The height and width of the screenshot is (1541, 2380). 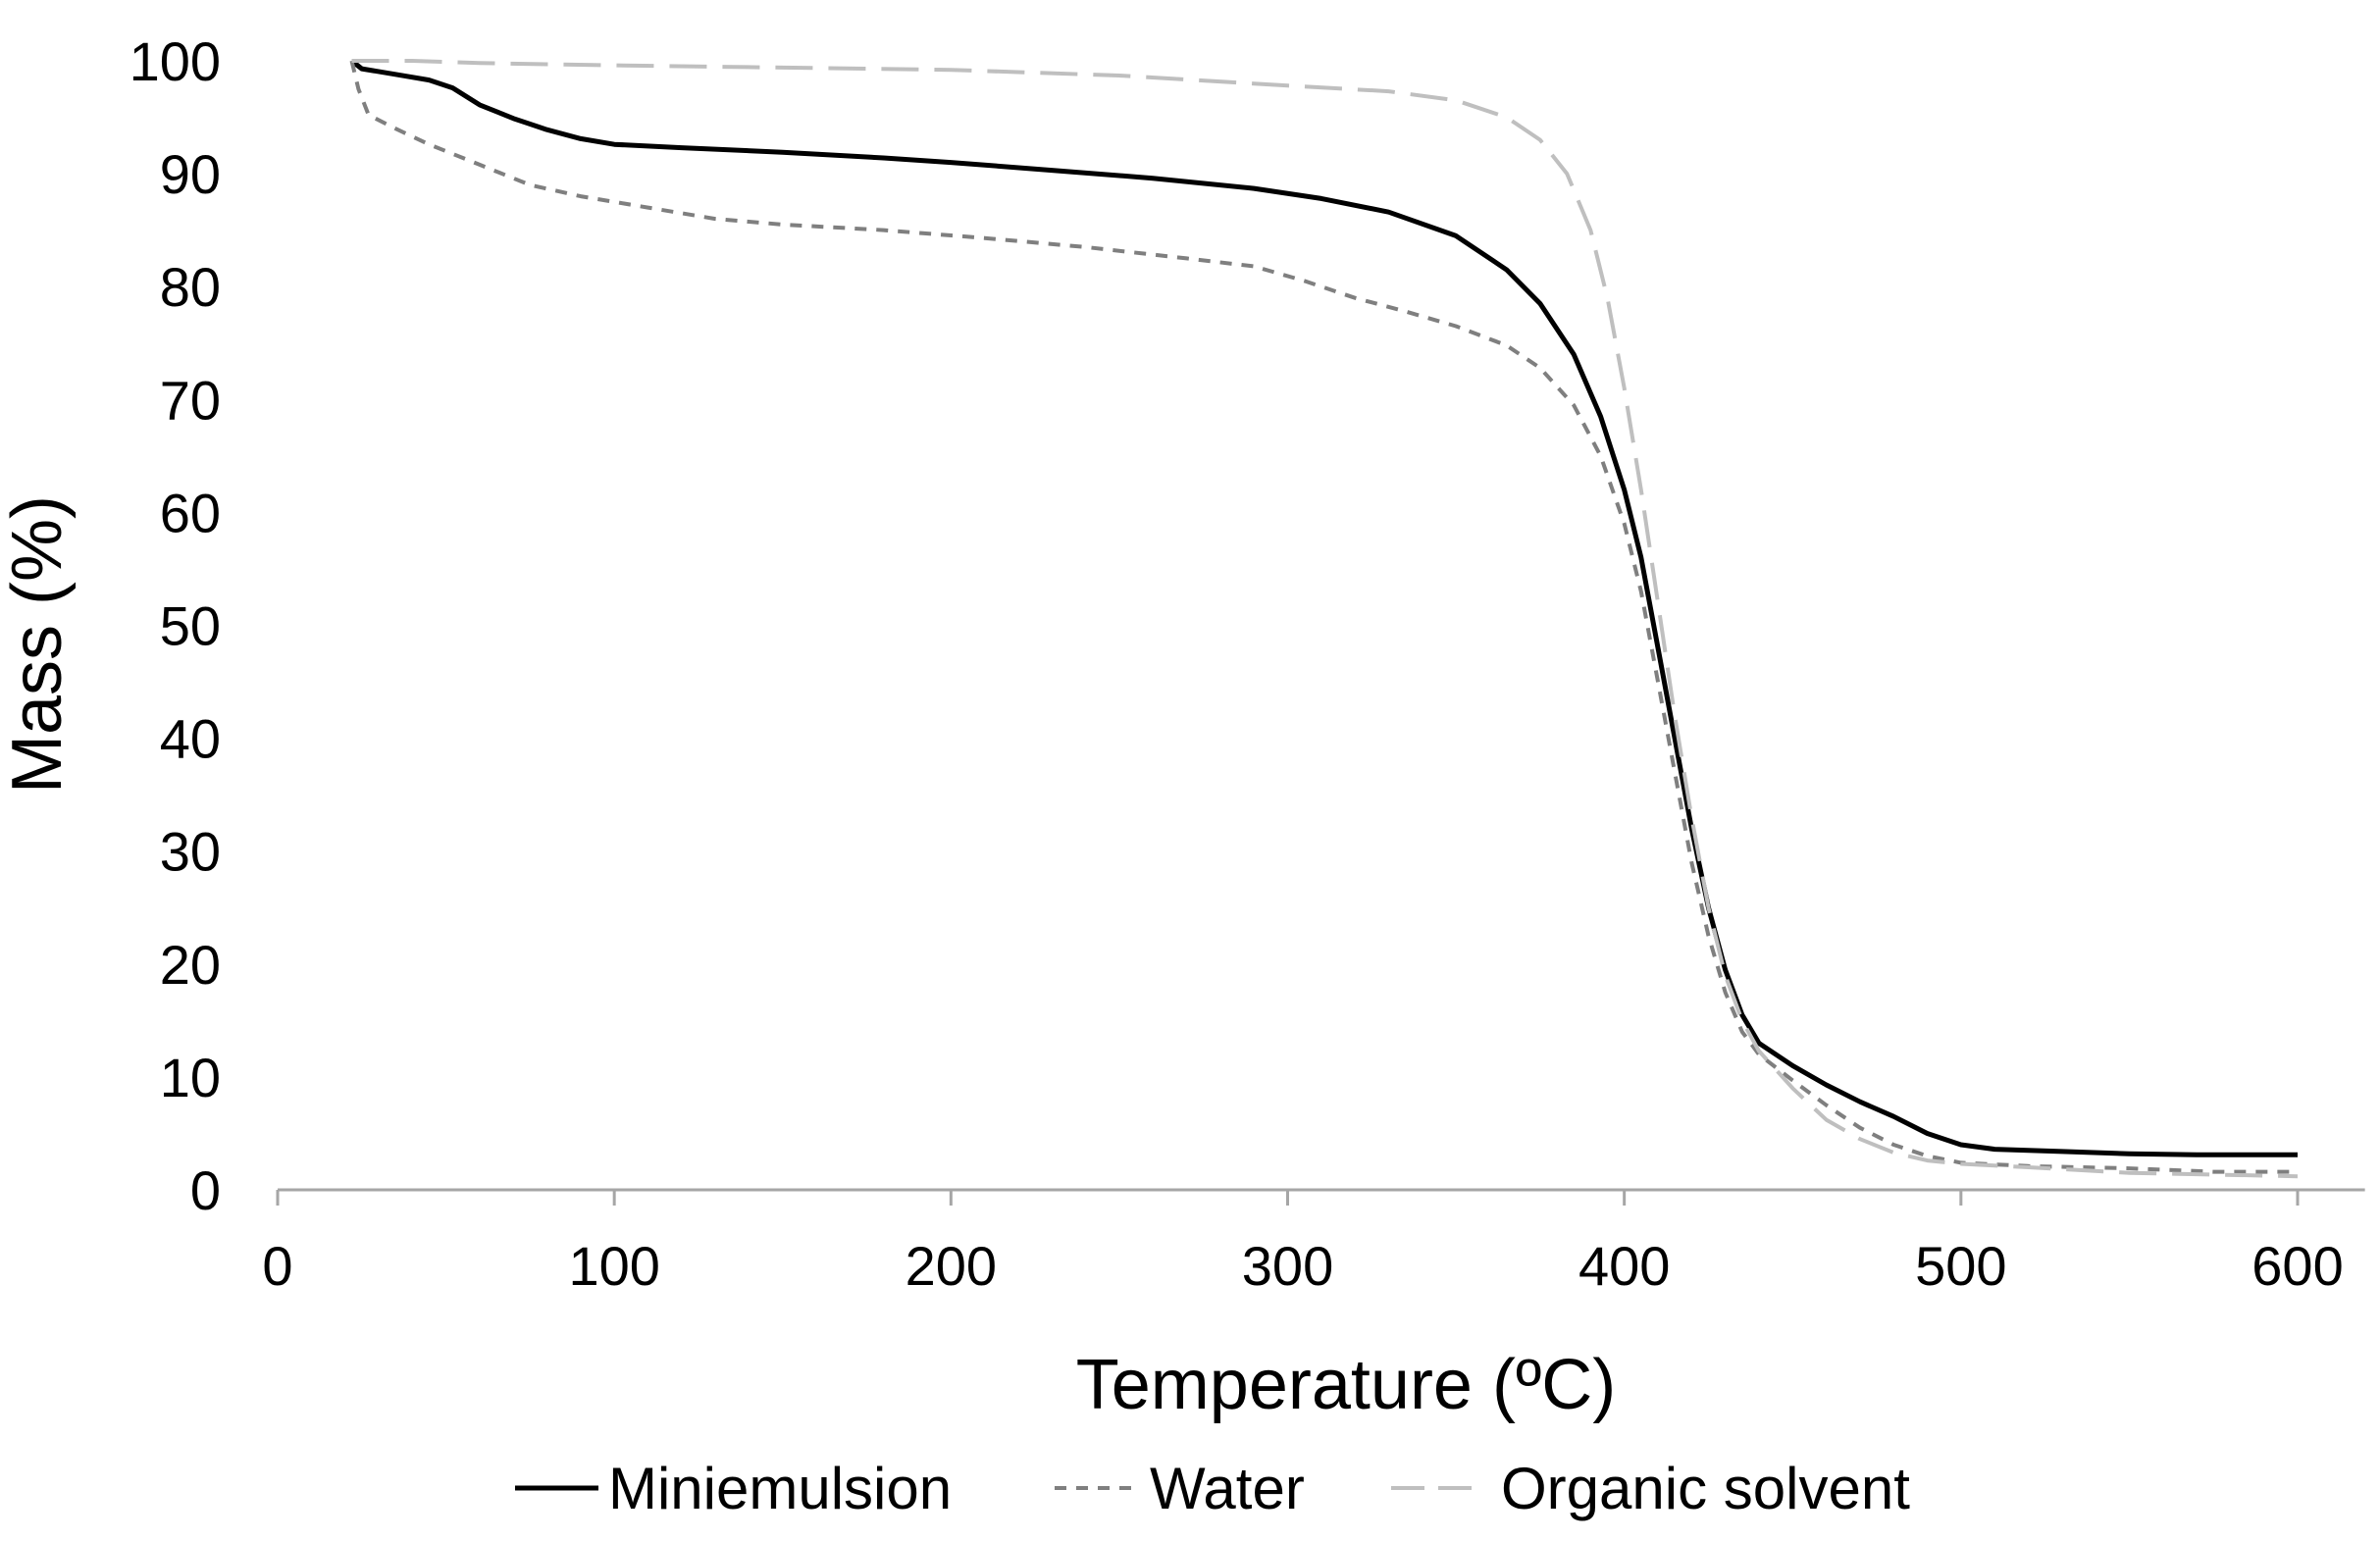 What do you see at coordinates (780, 1488) in the screenshot?
I see `legend-label-miniemulsion: Miniemulsion` at bounding box center [780, 1488].